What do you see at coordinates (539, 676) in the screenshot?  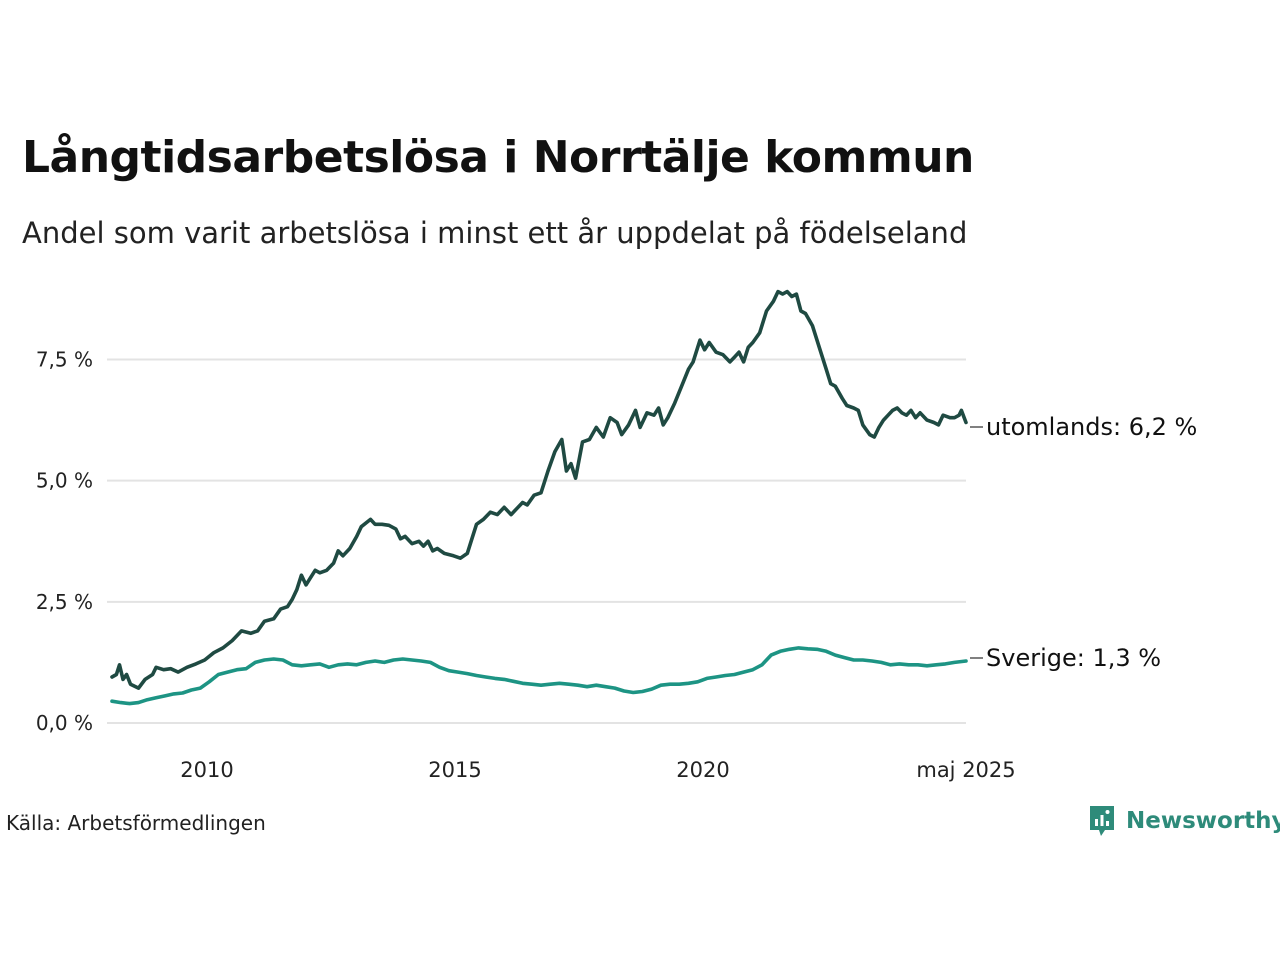 I see `series-line-sverige` at bounding box center [539, 676].